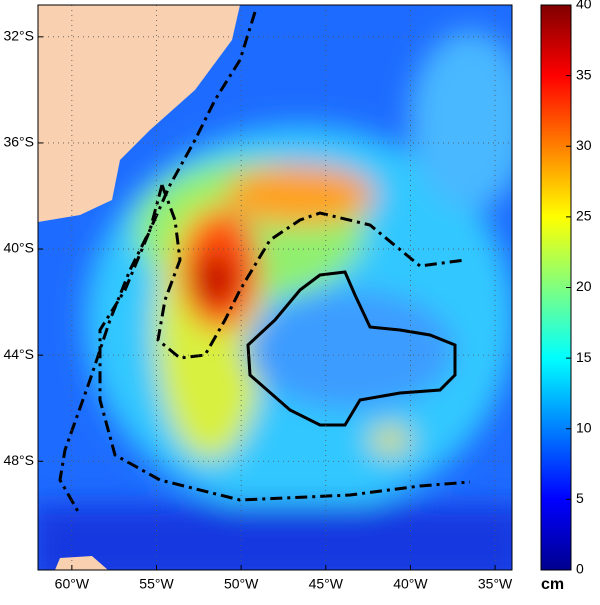 This screenshot has height=605, width=600. What do you see at coordinates (241, 584) in the screenshot?
I see `x-tick-label: 50°W` at bounding box center [241, 584].